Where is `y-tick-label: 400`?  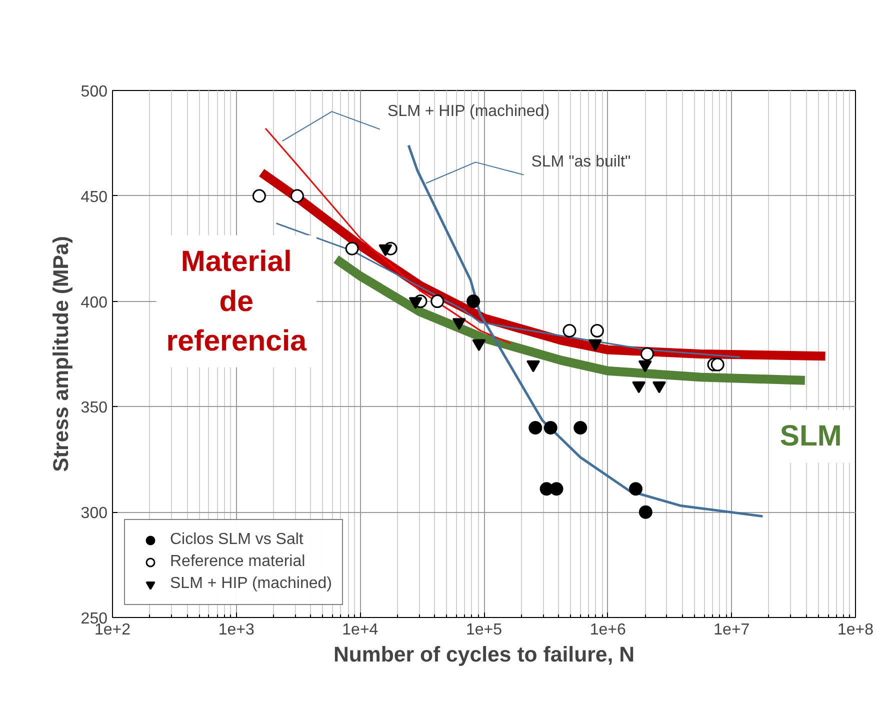 y-tick-label: 400 is located at coordinates (94, 303).